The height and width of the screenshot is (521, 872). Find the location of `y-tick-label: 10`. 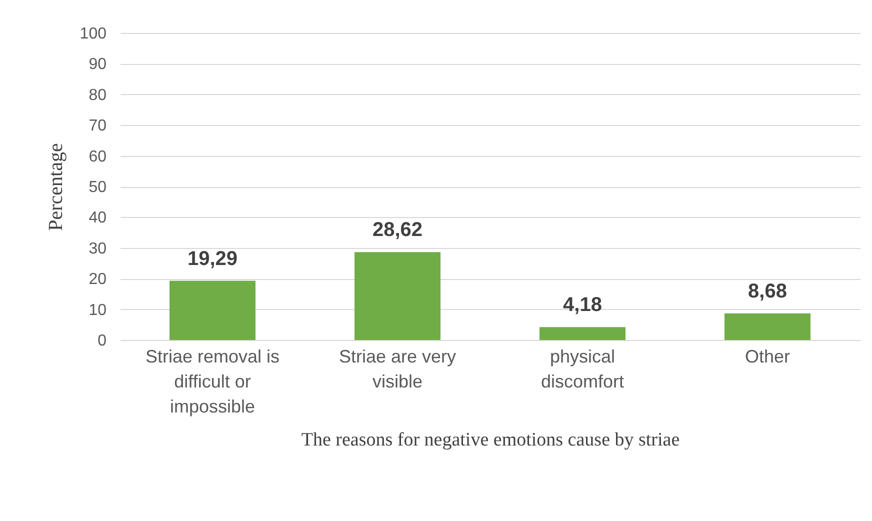

y-tick-label: 10 is located at coordinates (97, 310).